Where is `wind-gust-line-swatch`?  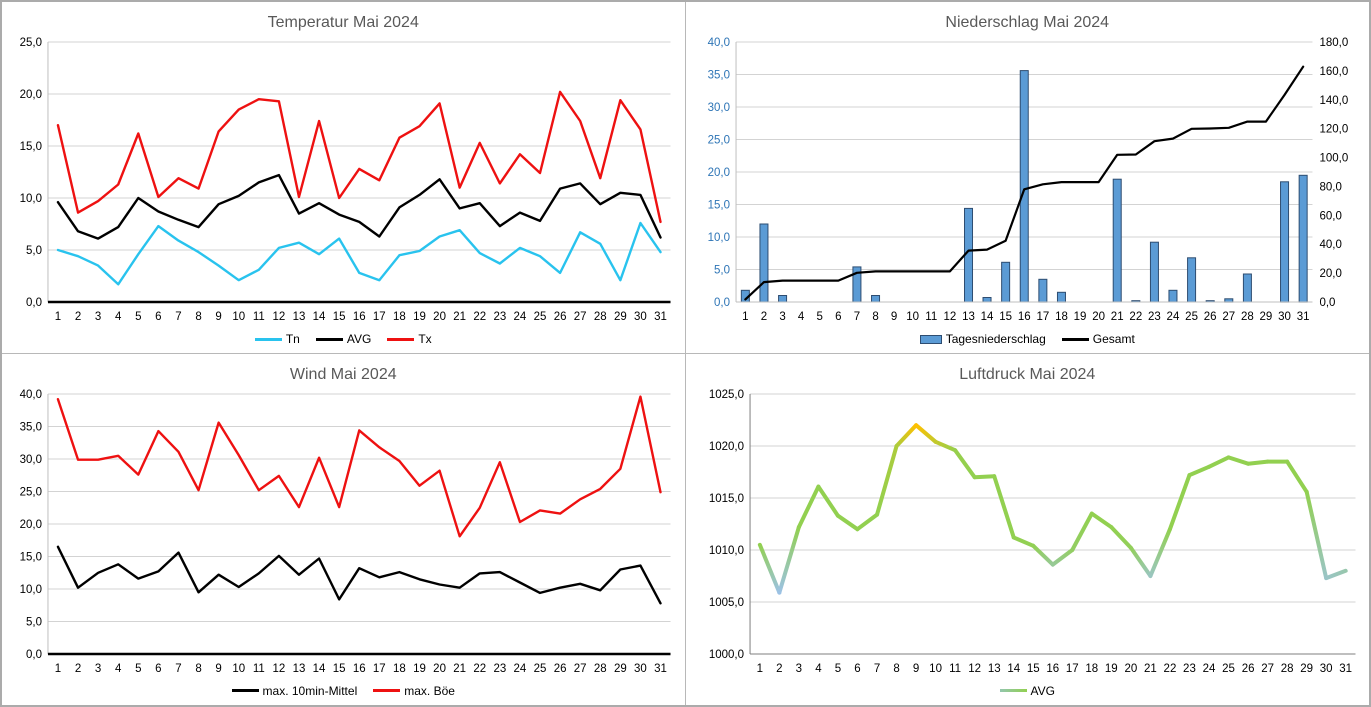
wind-gust-line-swatch is located at coordinates (387, 690).